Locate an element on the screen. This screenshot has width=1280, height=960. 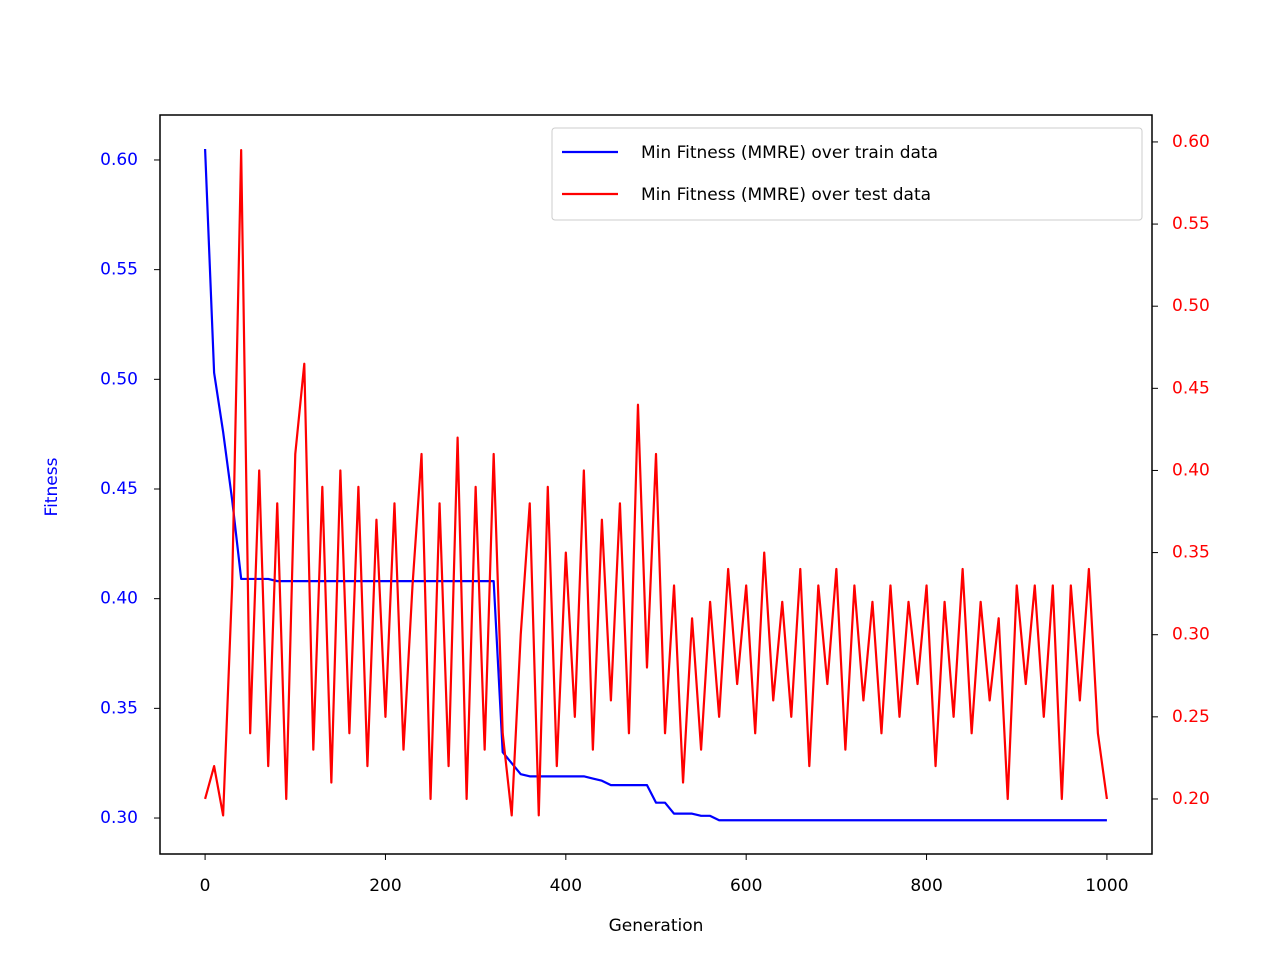
y2-tick-label: 0.30 is located at coordinates (1191, 635).